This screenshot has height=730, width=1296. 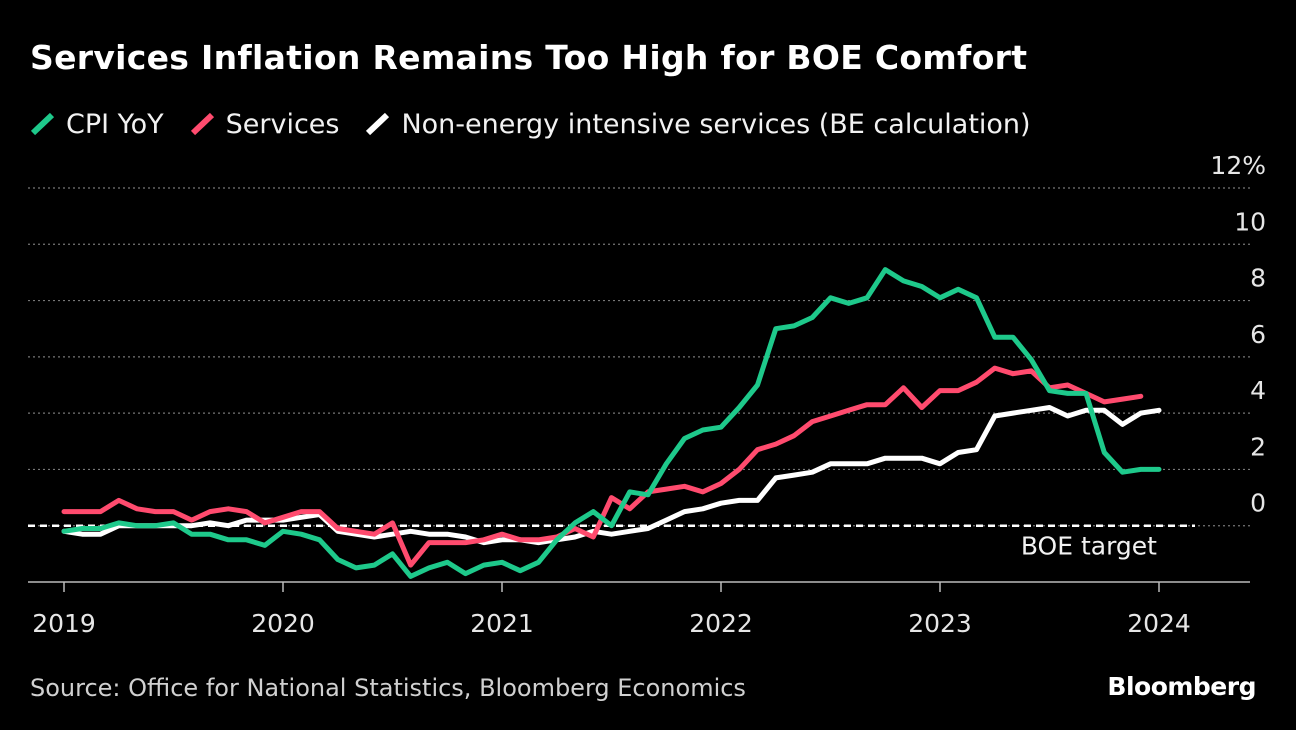 I want to click on y-tick-label: 6, so click(x=1258, y=334).